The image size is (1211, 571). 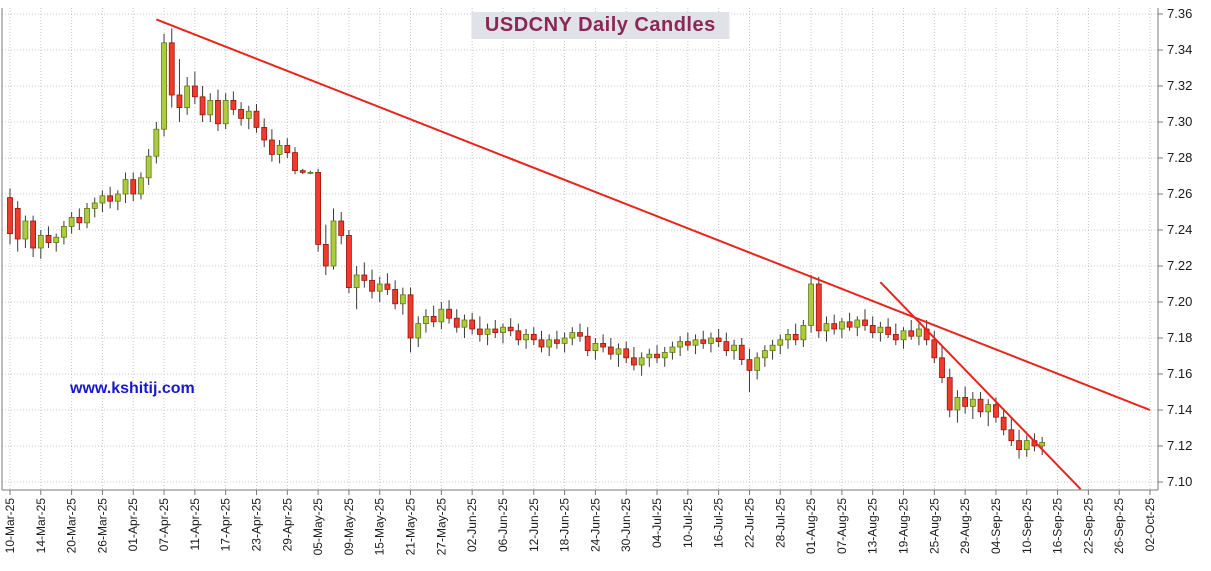 I want to click on x-axis-label: 10-Jul-25, so click(x=688, y=523).